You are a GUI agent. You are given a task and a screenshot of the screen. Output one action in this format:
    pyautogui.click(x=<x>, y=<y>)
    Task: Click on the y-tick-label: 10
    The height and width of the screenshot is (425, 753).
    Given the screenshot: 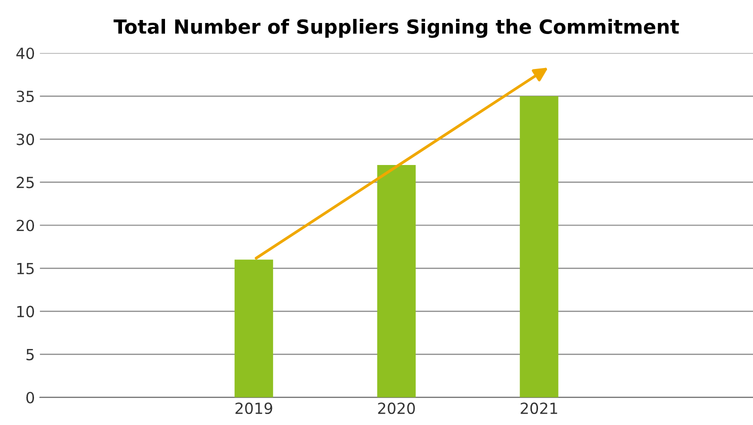 What is the action you would take?
    pyautogui.click(x=25, y=312)
    